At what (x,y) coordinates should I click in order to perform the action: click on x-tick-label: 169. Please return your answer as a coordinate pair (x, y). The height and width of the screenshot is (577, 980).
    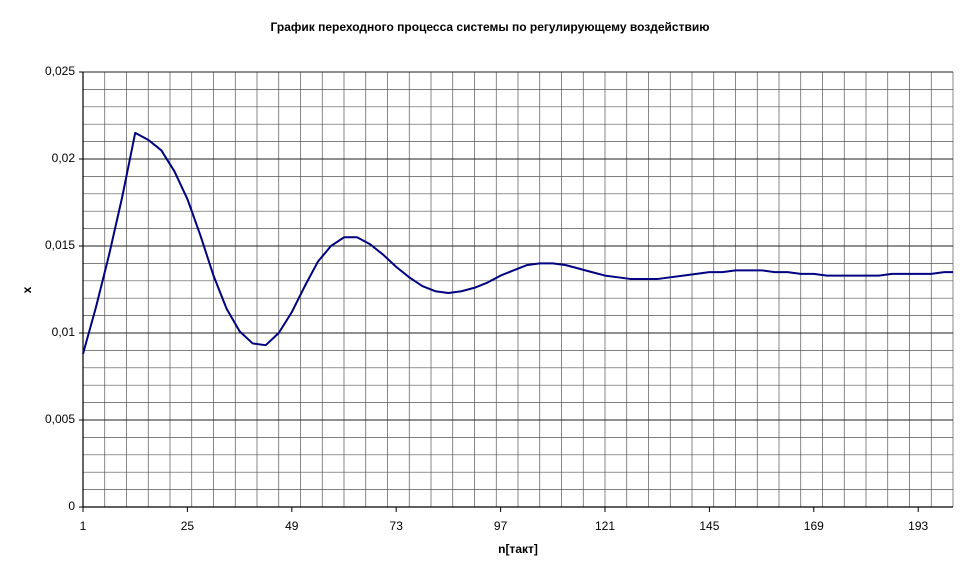
    Looking at the image, I should click on (814, 526).